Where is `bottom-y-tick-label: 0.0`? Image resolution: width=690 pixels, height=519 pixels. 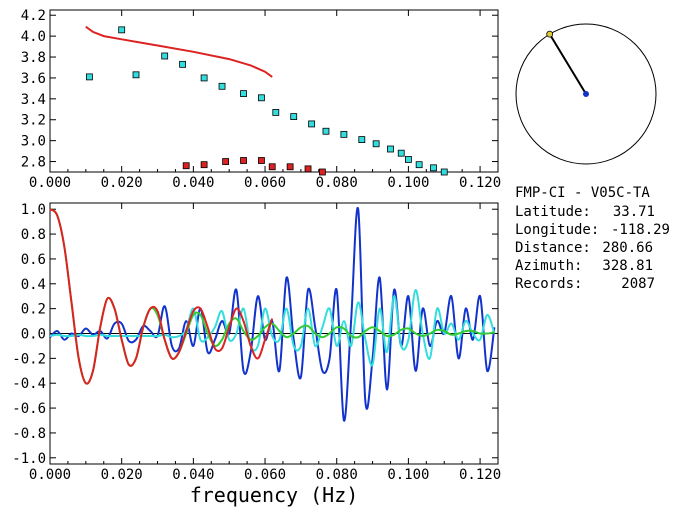 bottom-y-tick-label: 0.0 is located at coordinates (33, 335).